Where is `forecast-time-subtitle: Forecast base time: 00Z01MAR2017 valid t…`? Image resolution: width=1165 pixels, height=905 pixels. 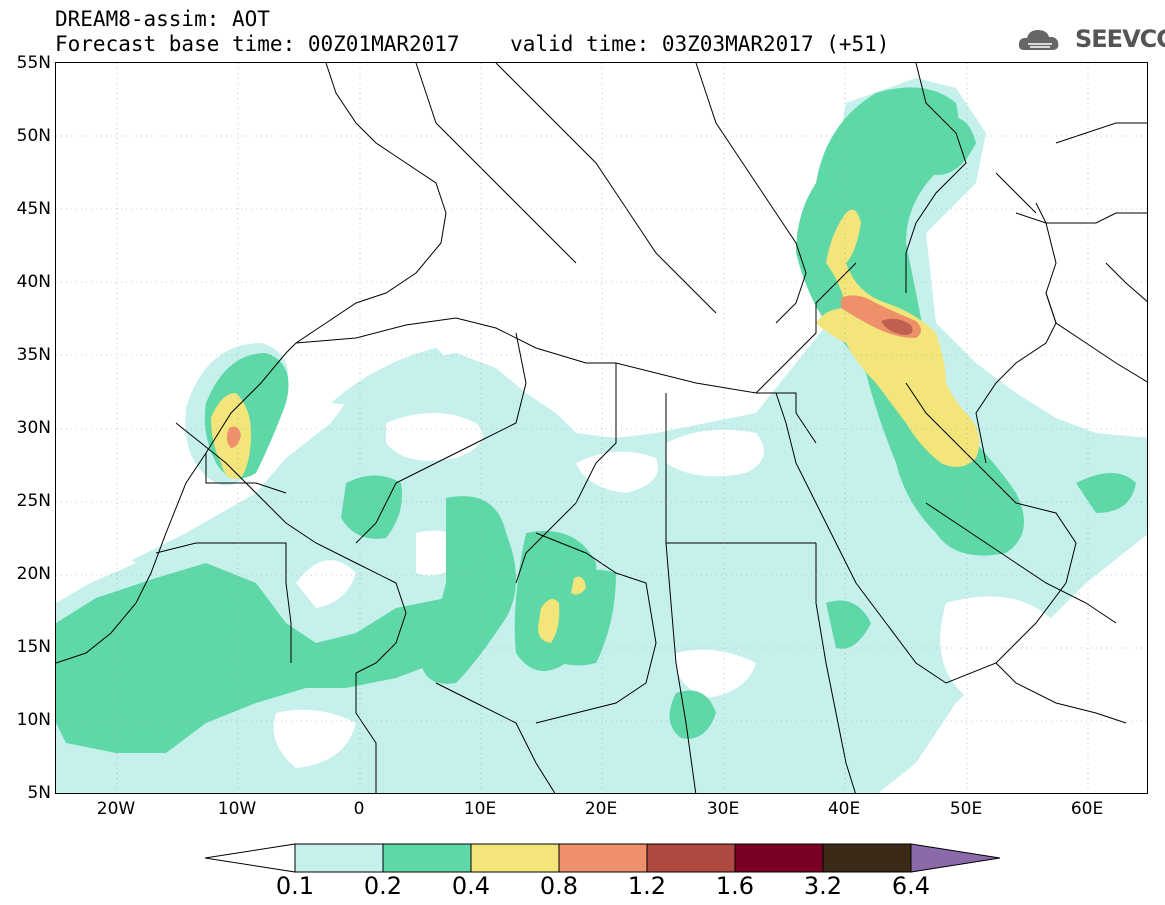
forecast-time-subtitle: Forecast base time: 00Z01MAR2017 valid t… is located at coordinates (472, 44).